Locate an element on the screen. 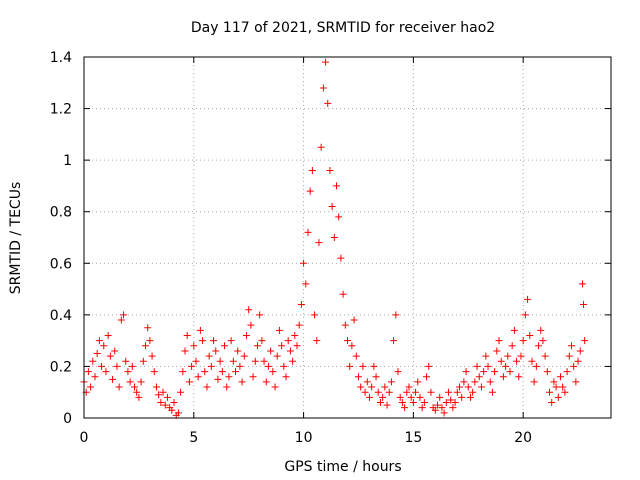 Image resolution: width=640 pixels, height=480 pixels. y-tick-label: 1 is located at coordinates (67, 161).